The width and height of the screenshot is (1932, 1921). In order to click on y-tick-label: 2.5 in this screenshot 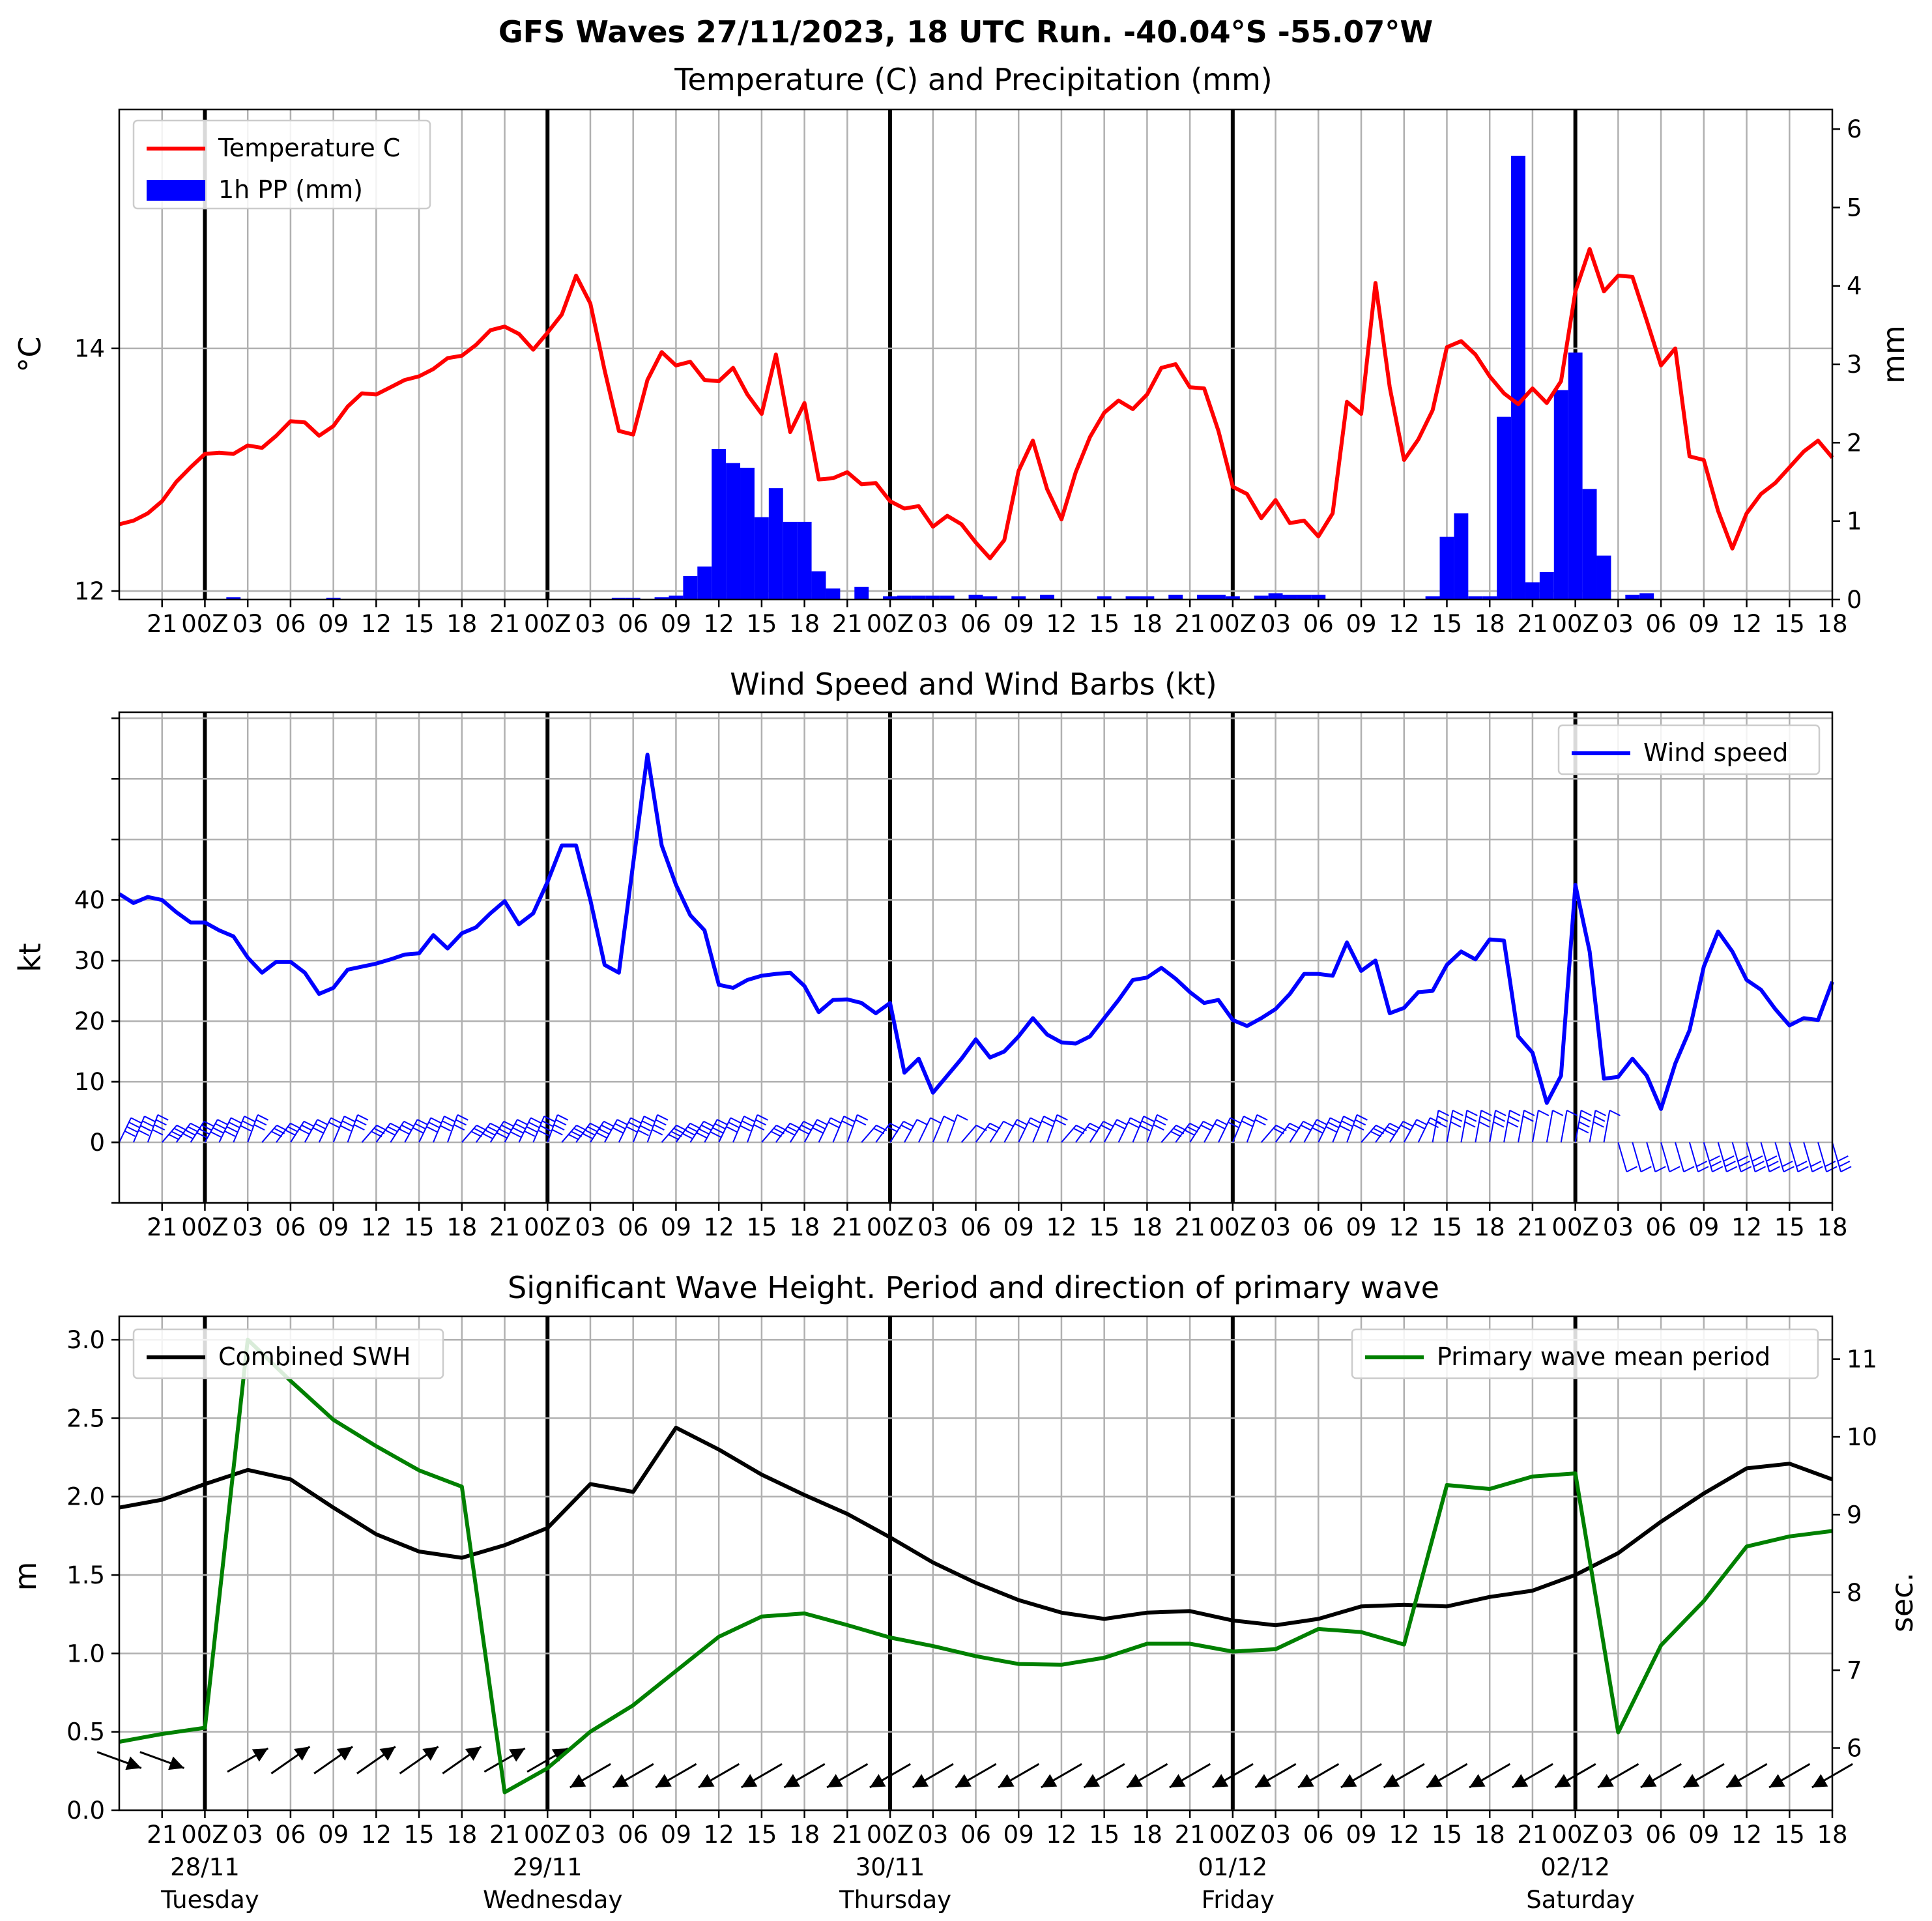, I will do `click(85, 1418)`.